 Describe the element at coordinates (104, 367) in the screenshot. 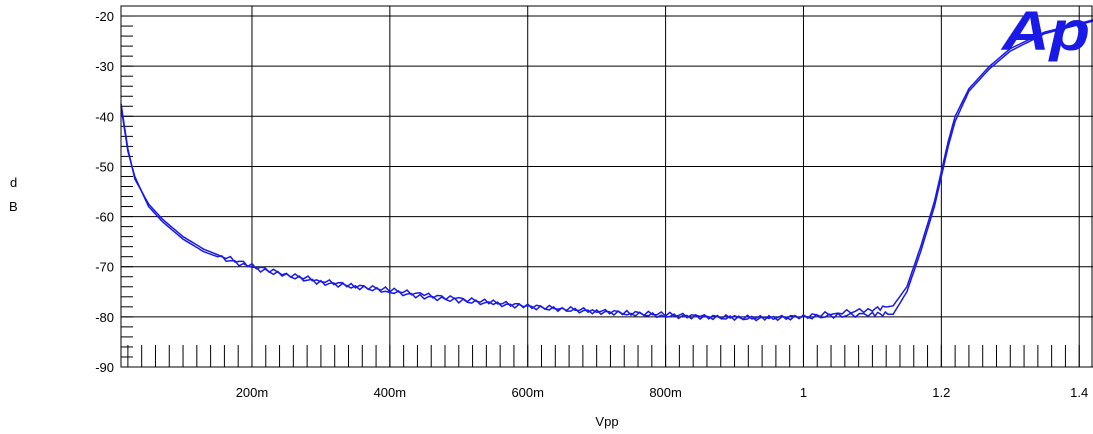

I see `y-tick-label: -90` at that location.